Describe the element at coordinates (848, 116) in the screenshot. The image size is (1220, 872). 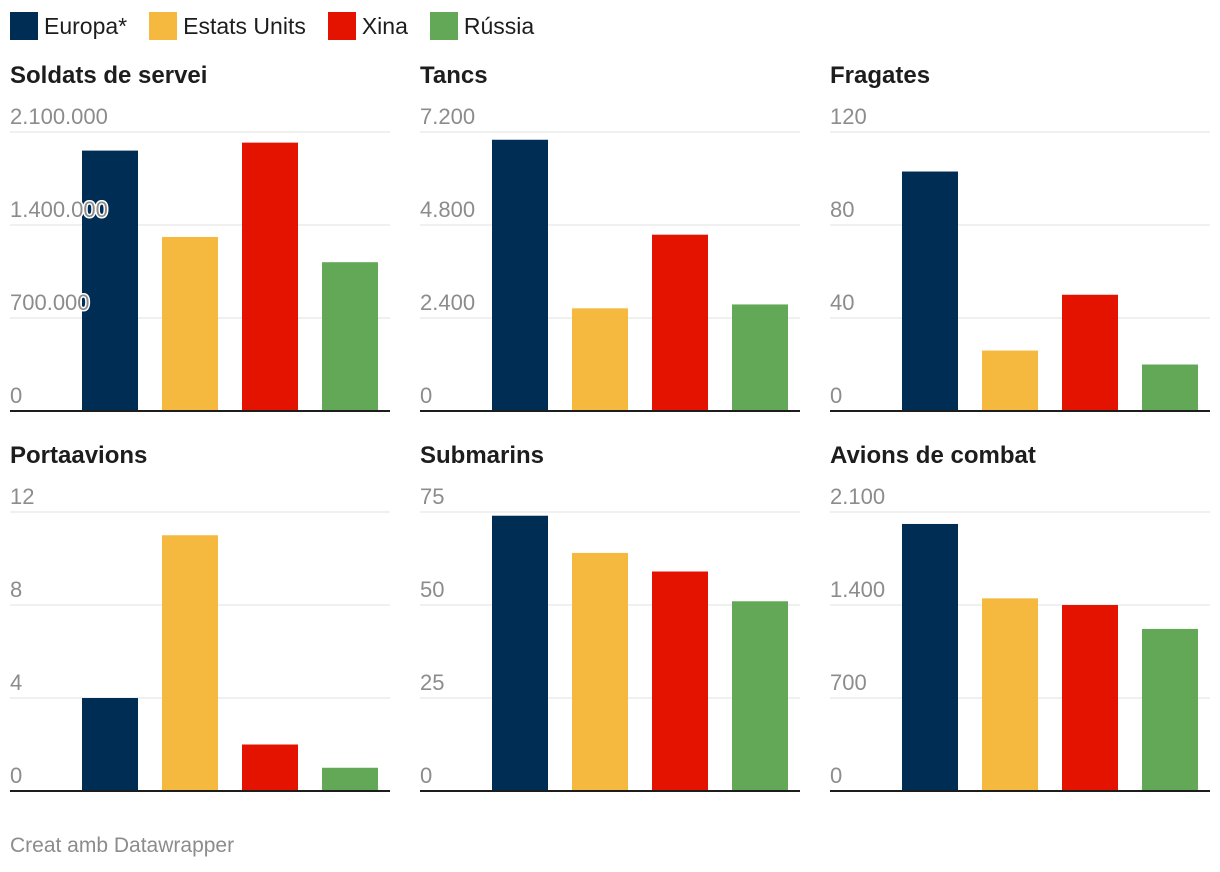
I see `y-tick-label: 120` at that location.